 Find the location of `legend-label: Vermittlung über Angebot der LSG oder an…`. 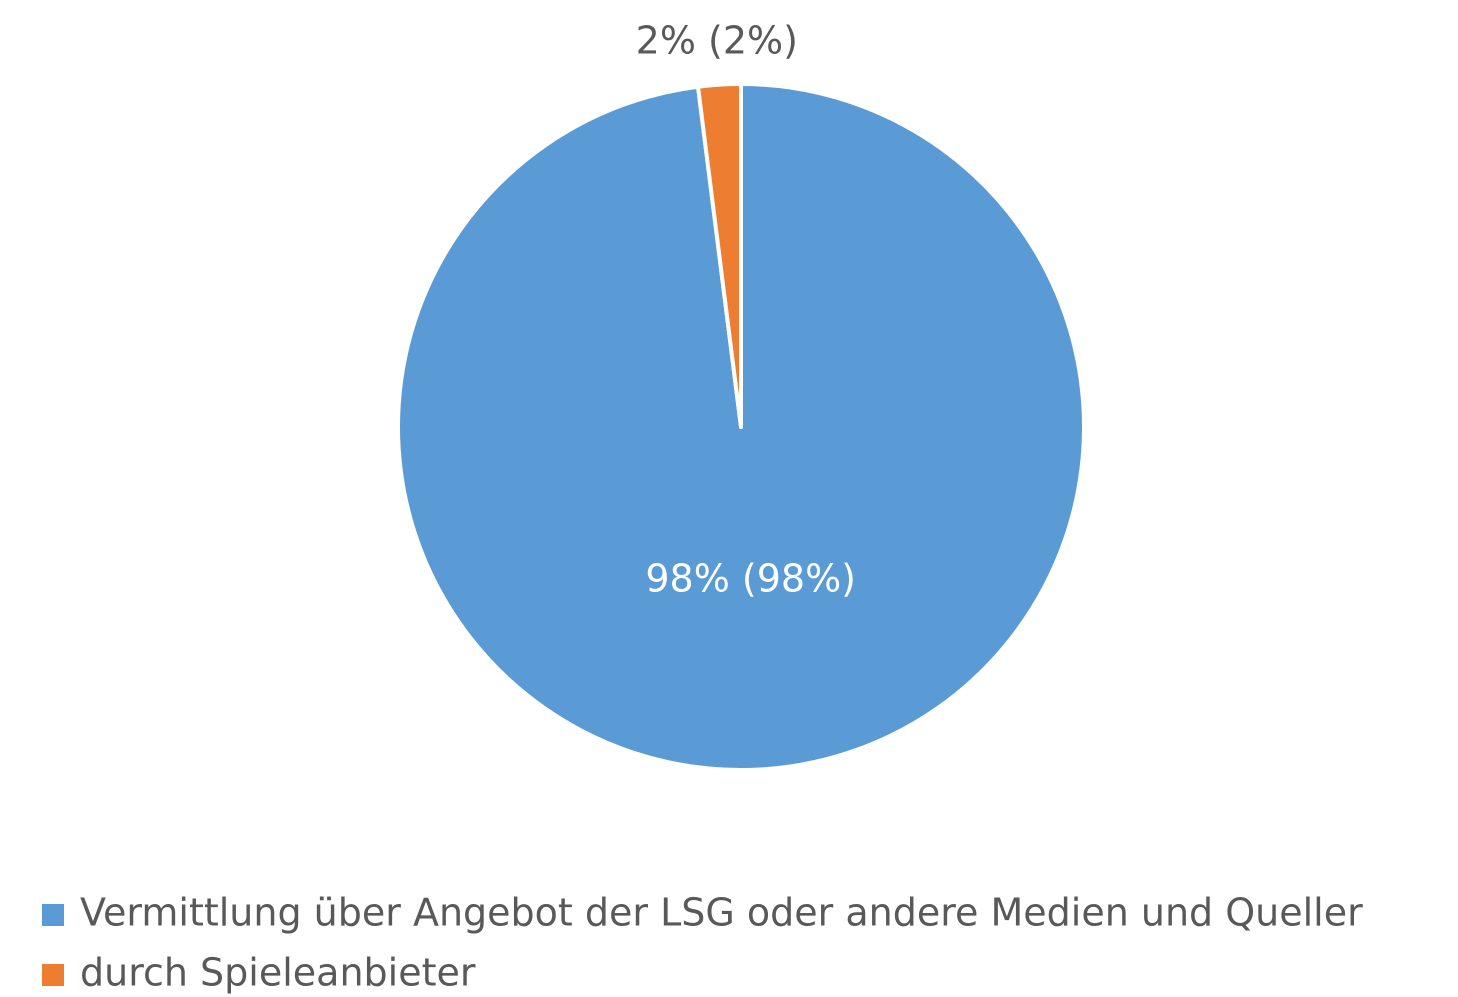

legend-label: Vermittlung über Angebot der LSG oder an… is located at coordinates (721, 913).